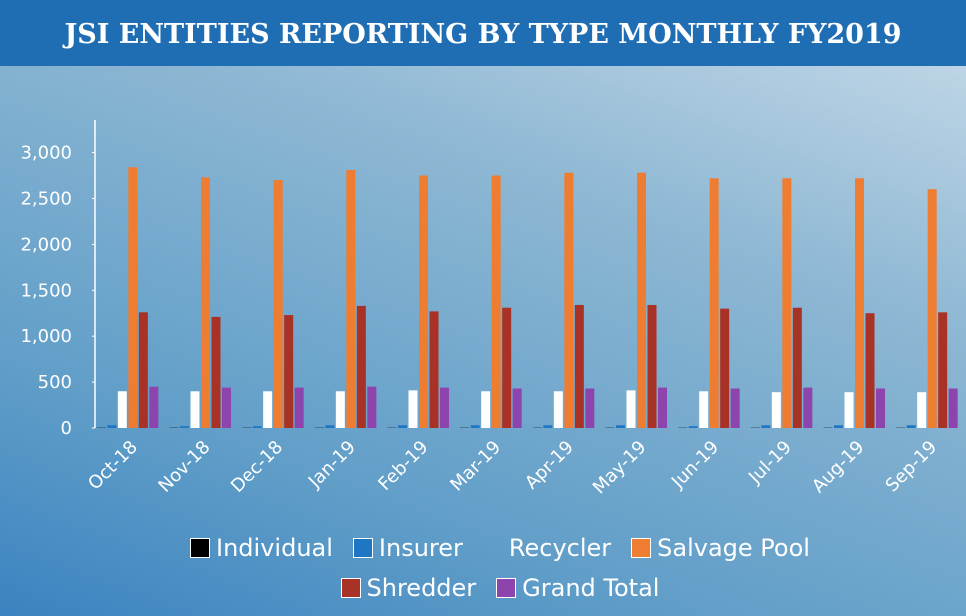 Image resolution: width=966 pixels, height=616 pixels. Describe the element at coordinates (695, 465) in the screenshot. I see `x-tick-label: Jun-19` at that location.